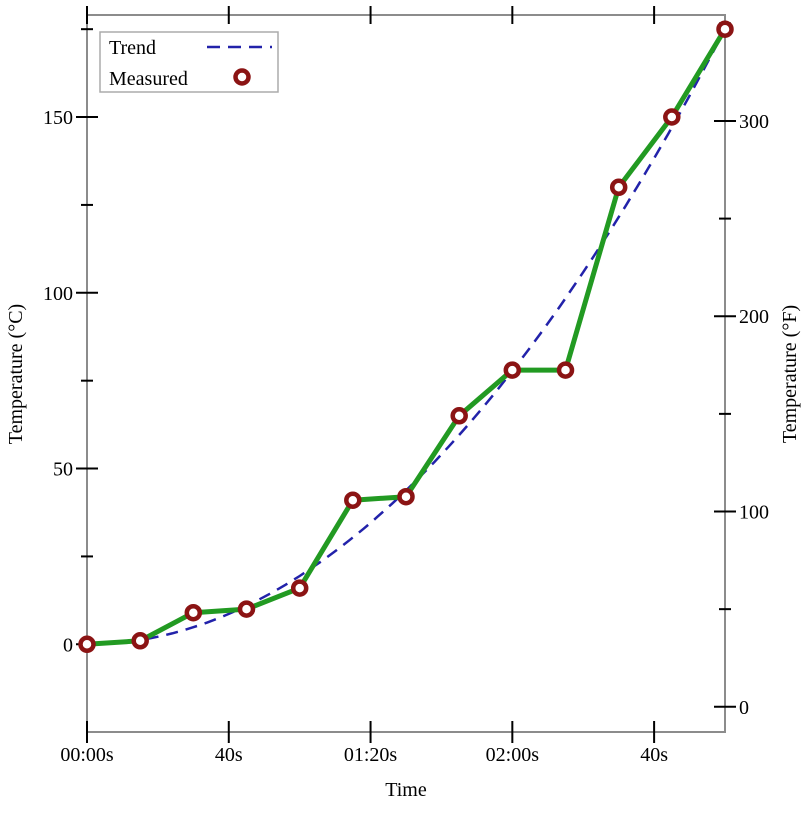 The width and height of the screenshot is (812, 817). I want to click on legend-label-measured: Measured, so click(148, 79).